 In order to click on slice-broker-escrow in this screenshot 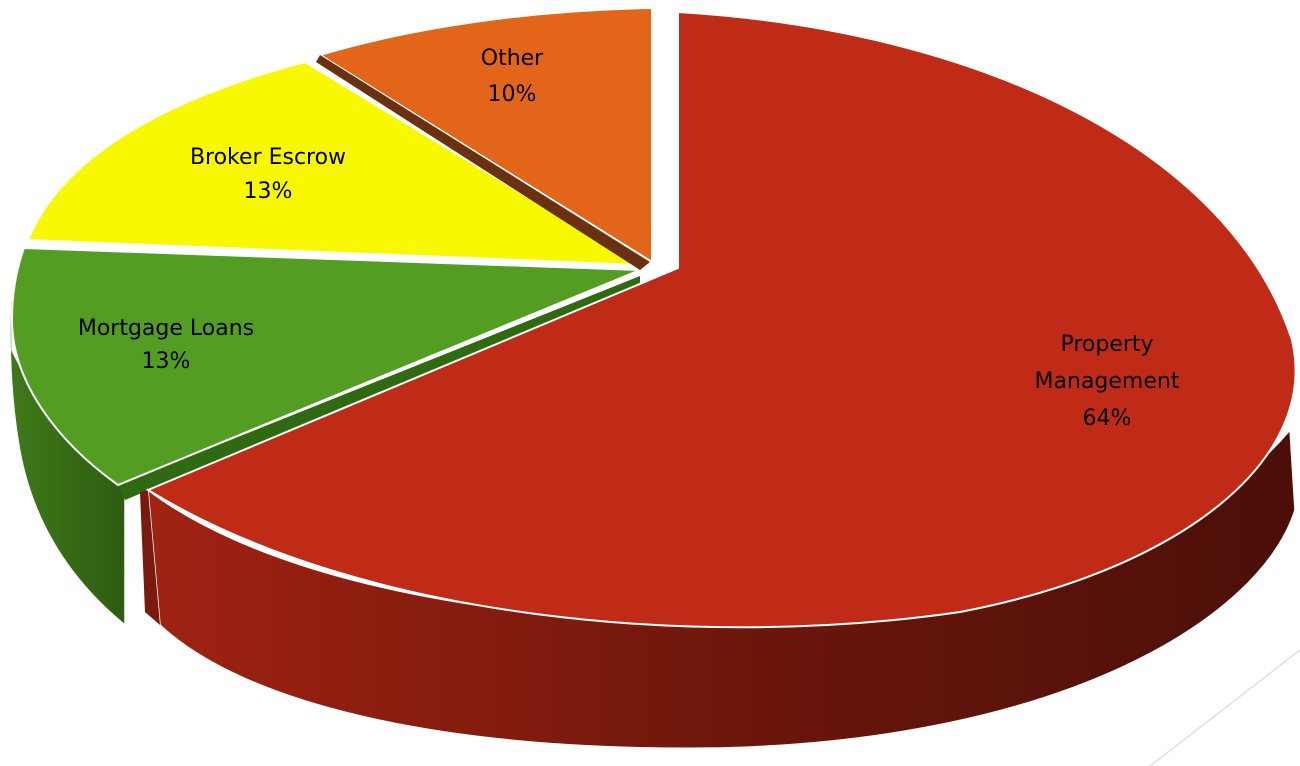, I will do `click(333, 163)`.